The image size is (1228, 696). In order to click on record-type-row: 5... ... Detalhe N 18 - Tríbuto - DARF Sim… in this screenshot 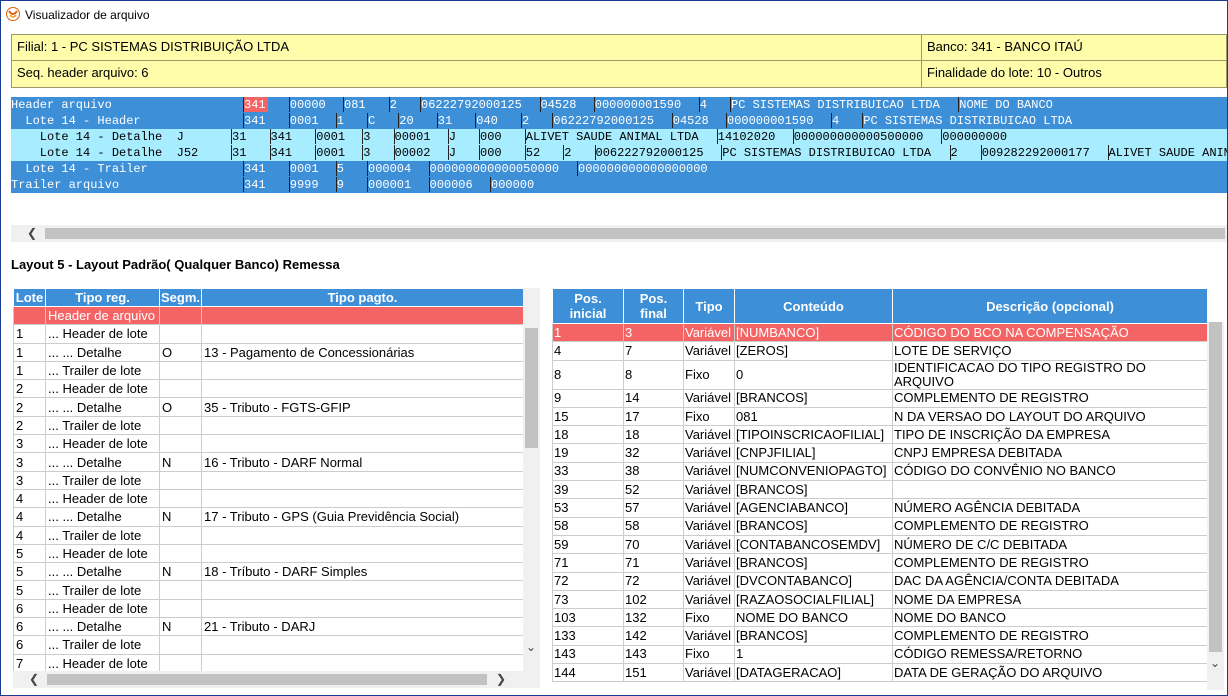, I will do `click(268, 572)`.